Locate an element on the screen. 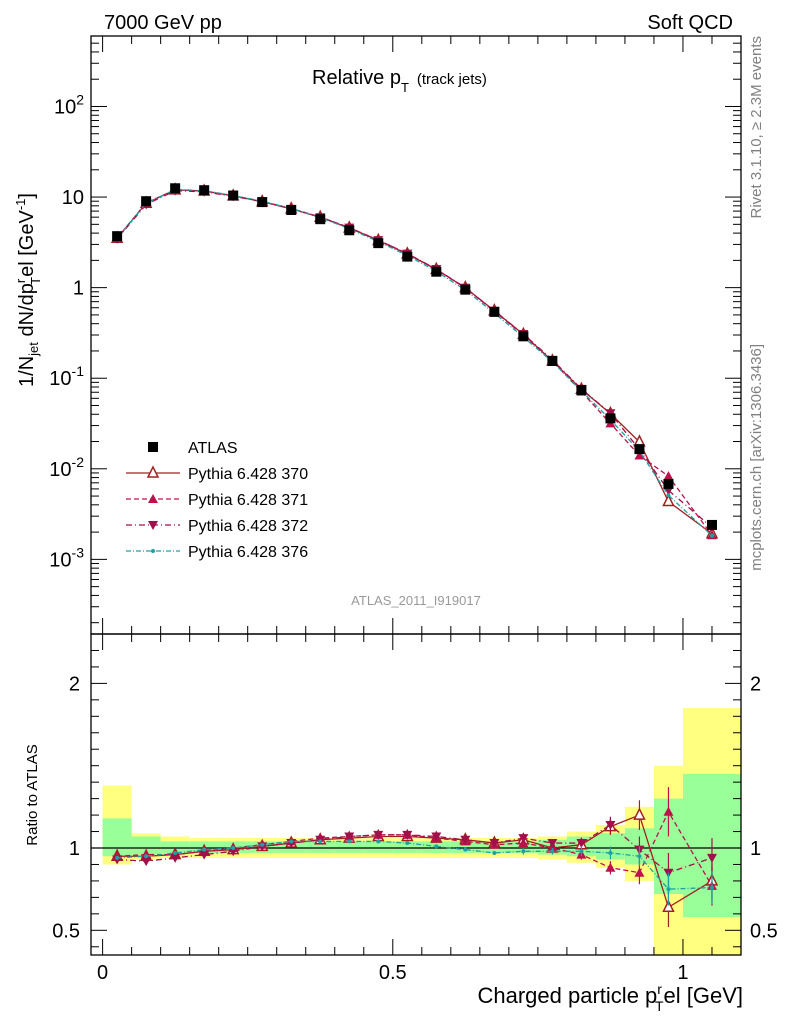  ratio-y-tick-label-right: 2 is located at coordinates (755, 684).